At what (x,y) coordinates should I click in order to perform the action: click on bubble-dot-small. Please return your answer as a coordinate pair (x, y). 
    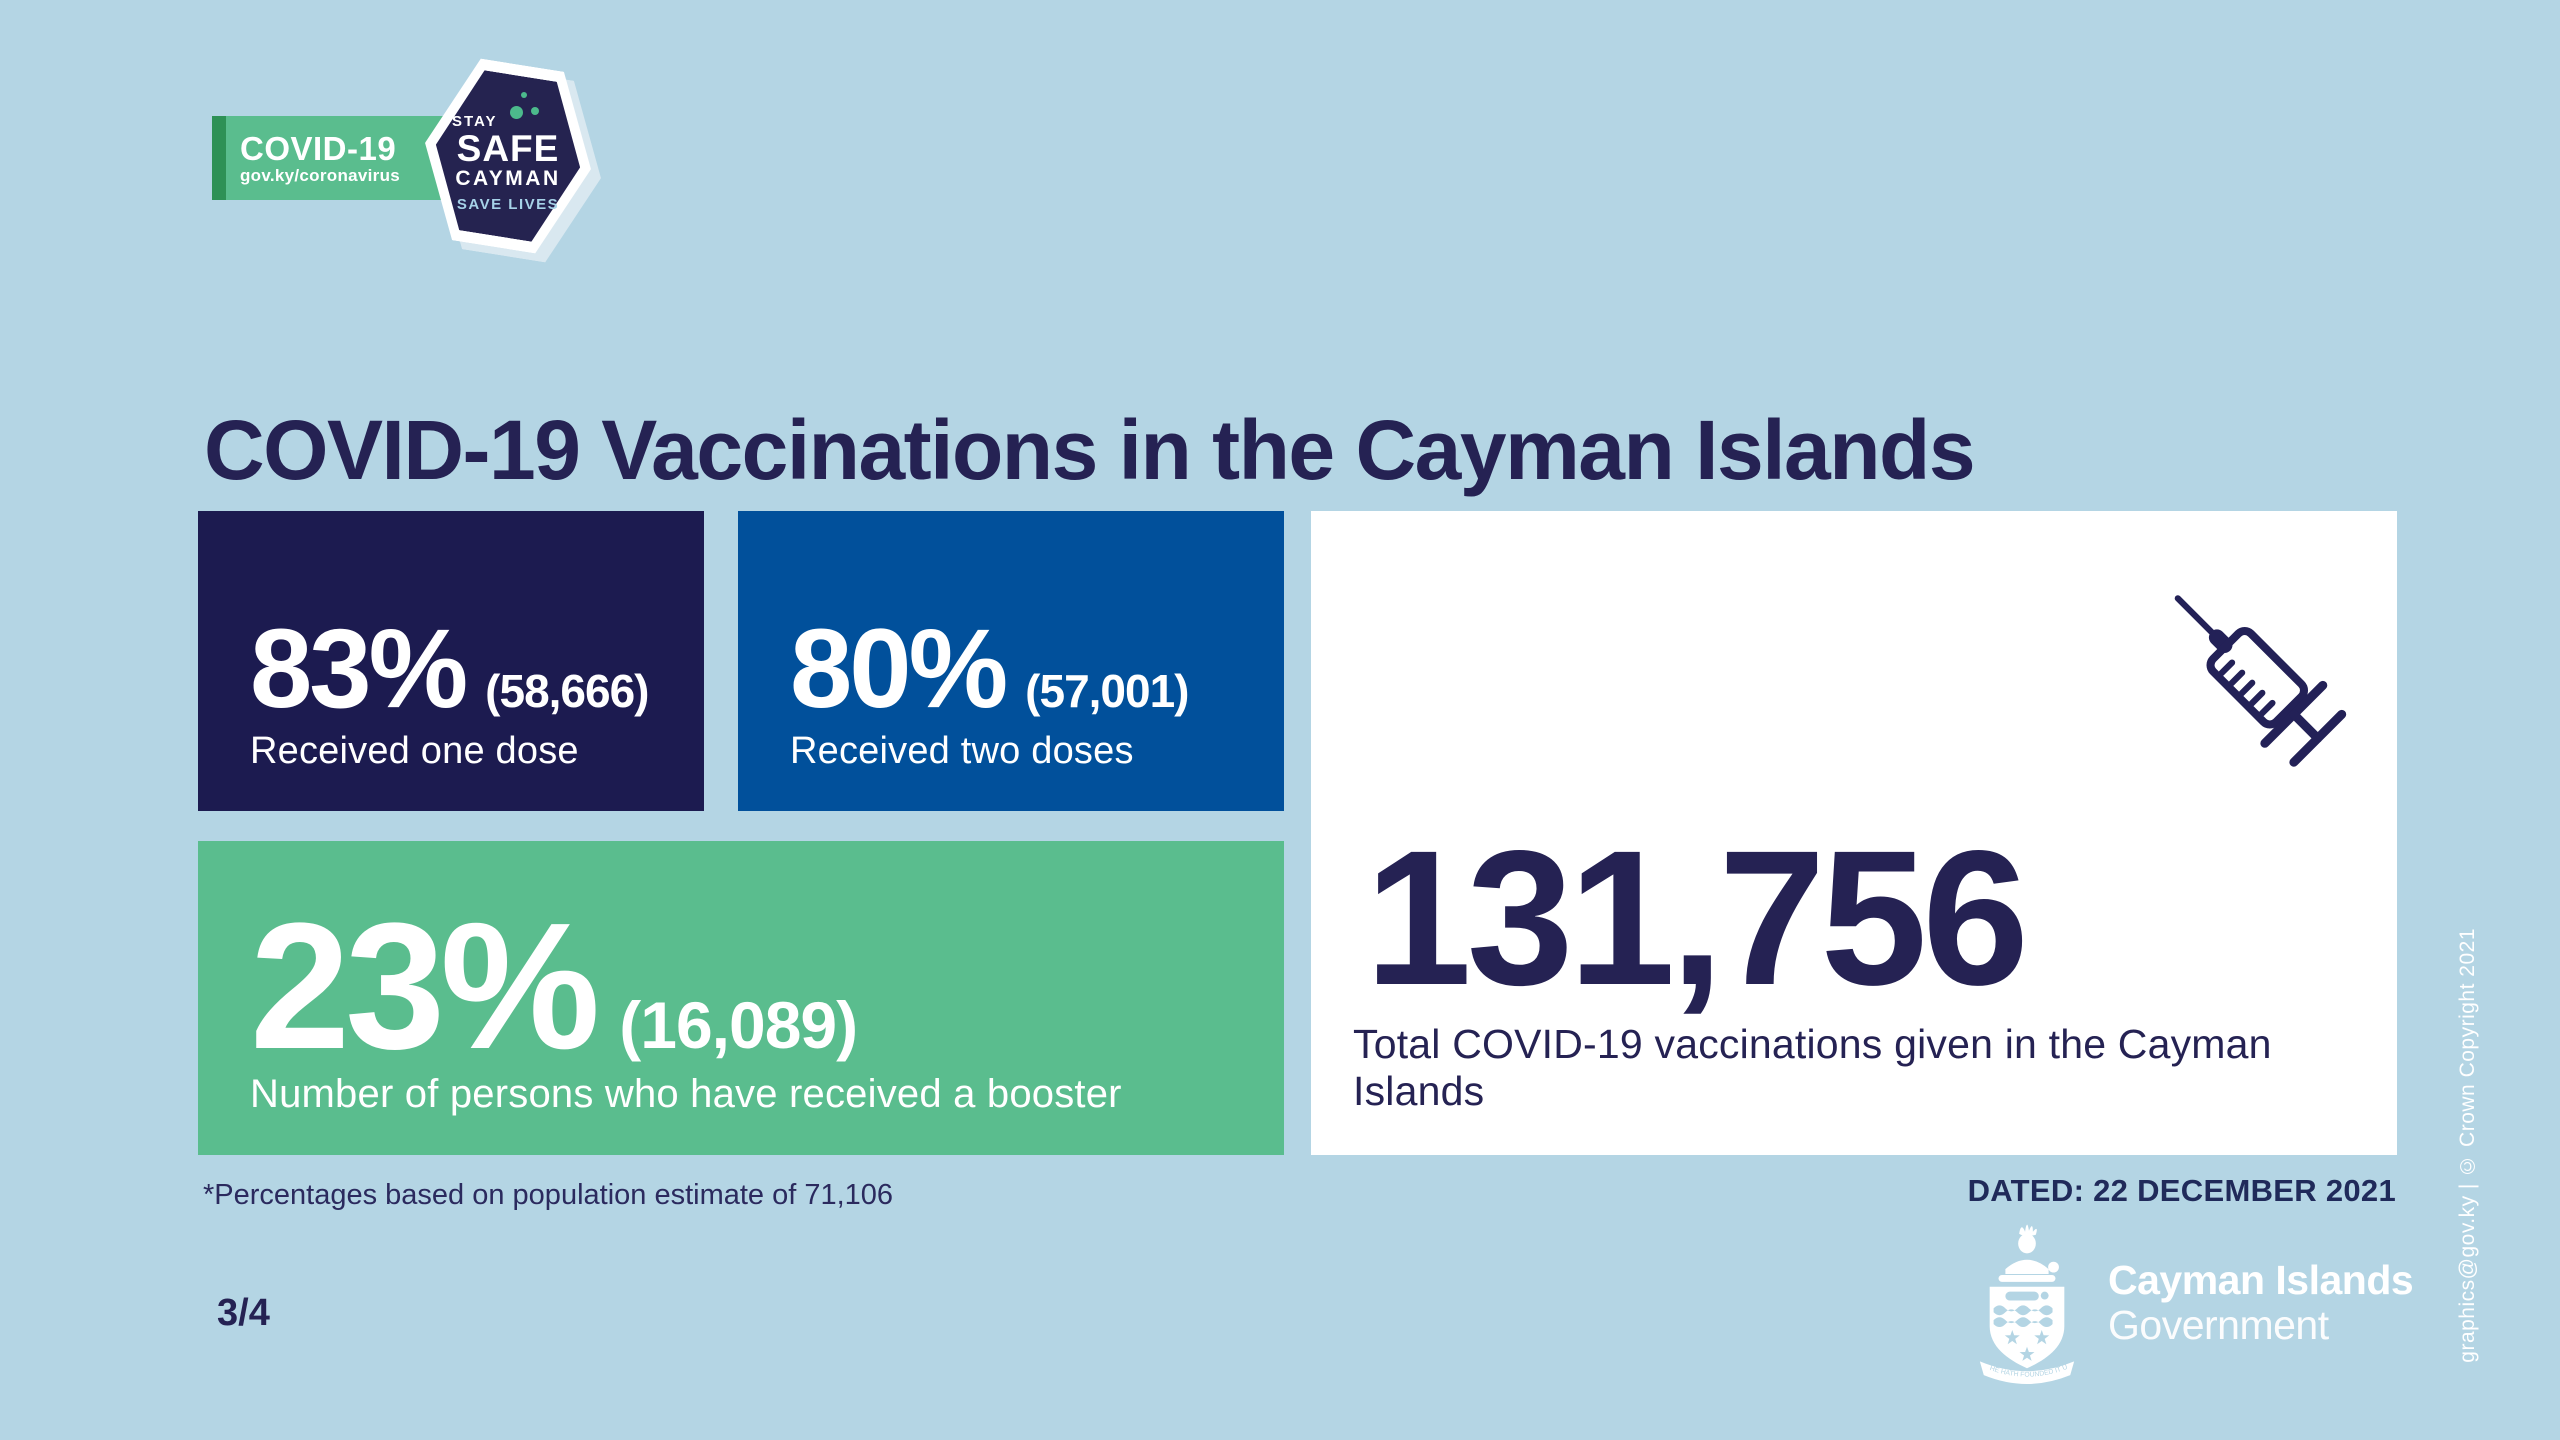
    Looking at the image, I should click on (524, 95).